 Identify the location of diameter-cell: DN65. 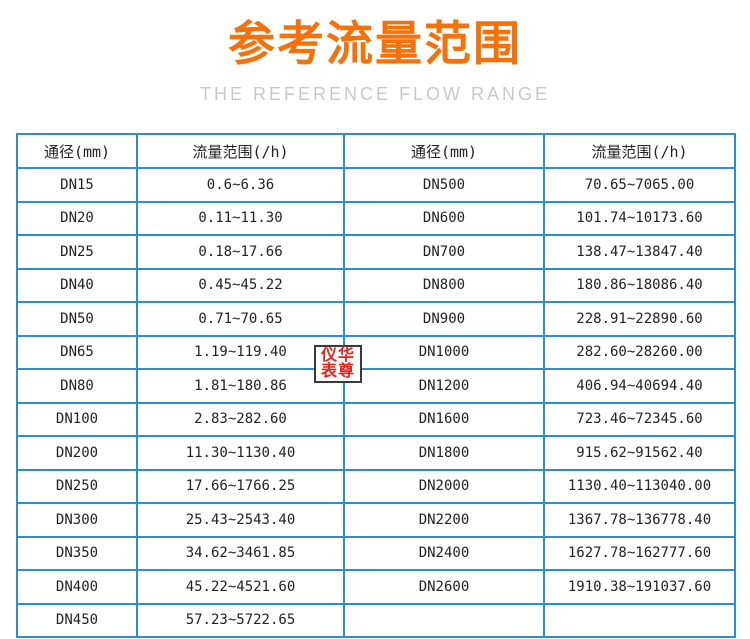
(77, 352).